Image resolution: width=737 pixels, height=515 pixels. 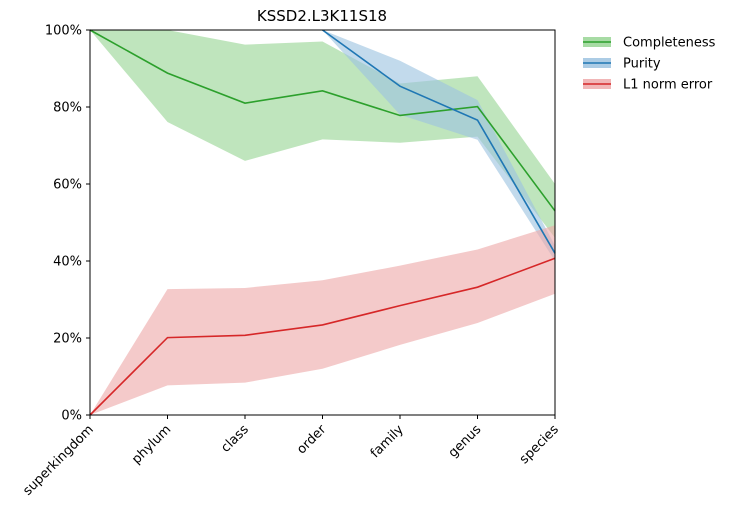 What do you see at coordinates (465, 441) in the screenshot?
I see `x-tick-label: genus` at bounding box center [465, 441].